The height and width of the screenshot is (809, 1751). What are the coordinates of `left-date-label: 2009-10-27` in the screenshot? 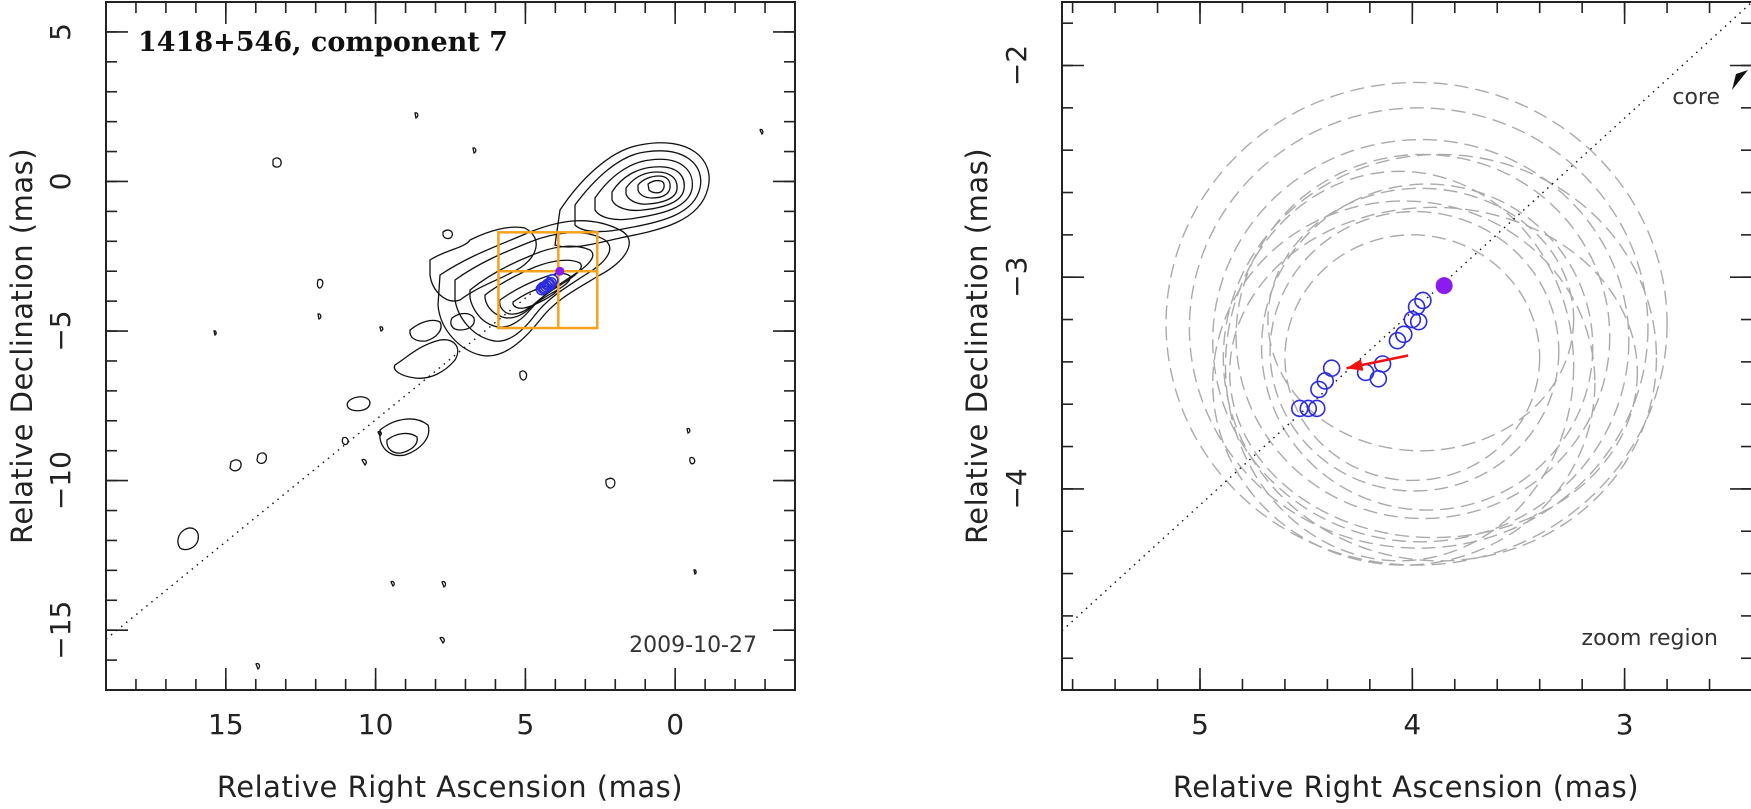 It's located at (693, 645).